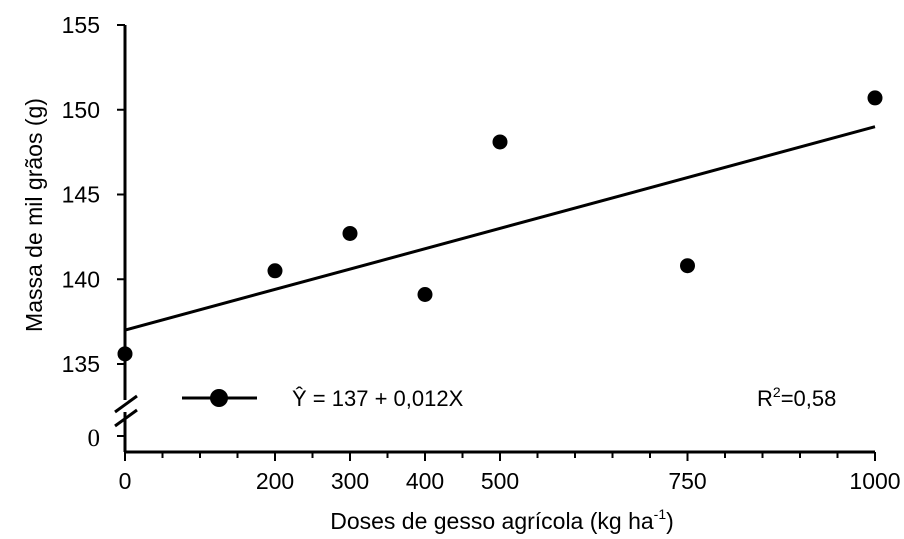  I want to click on x-tick-label: 750, so click(687, 481).